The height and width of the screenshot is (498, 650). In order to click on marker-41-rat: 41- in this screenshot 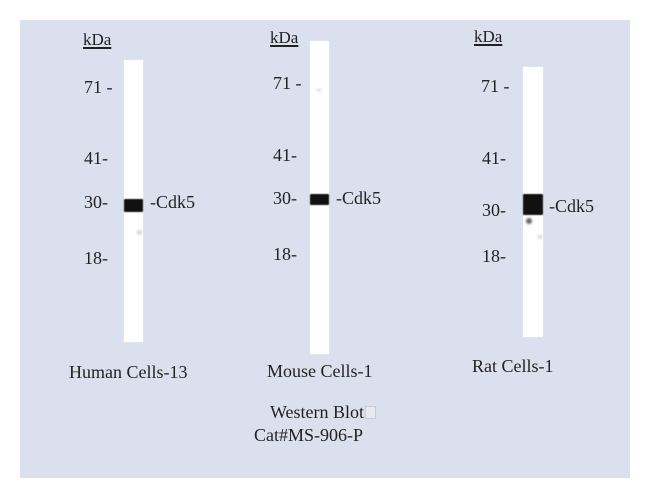, I will do `click(494, 158)`.